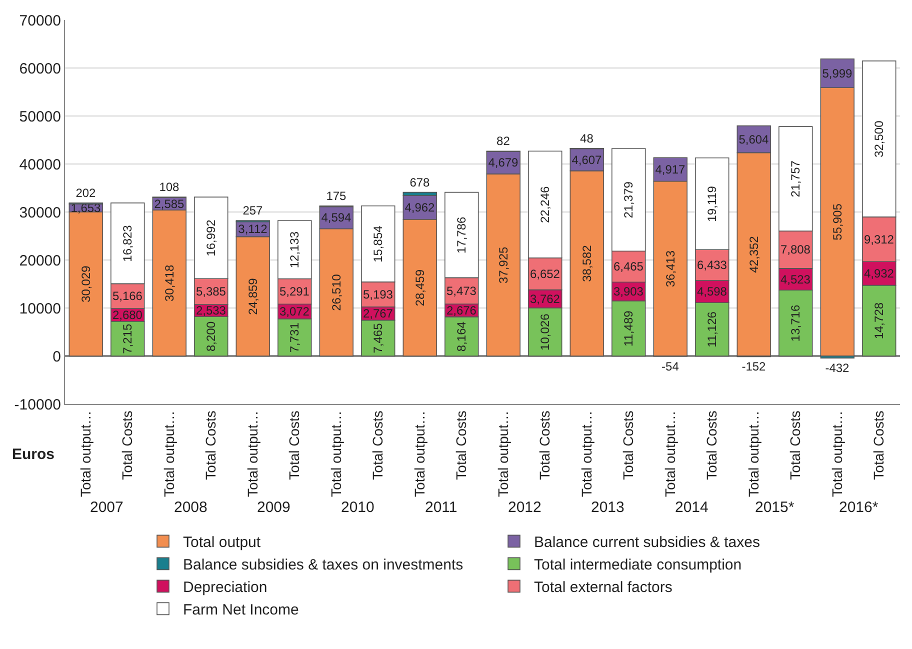 The image size is (912, 649). I want to click on data-label: 2,676, so click(461, 310).